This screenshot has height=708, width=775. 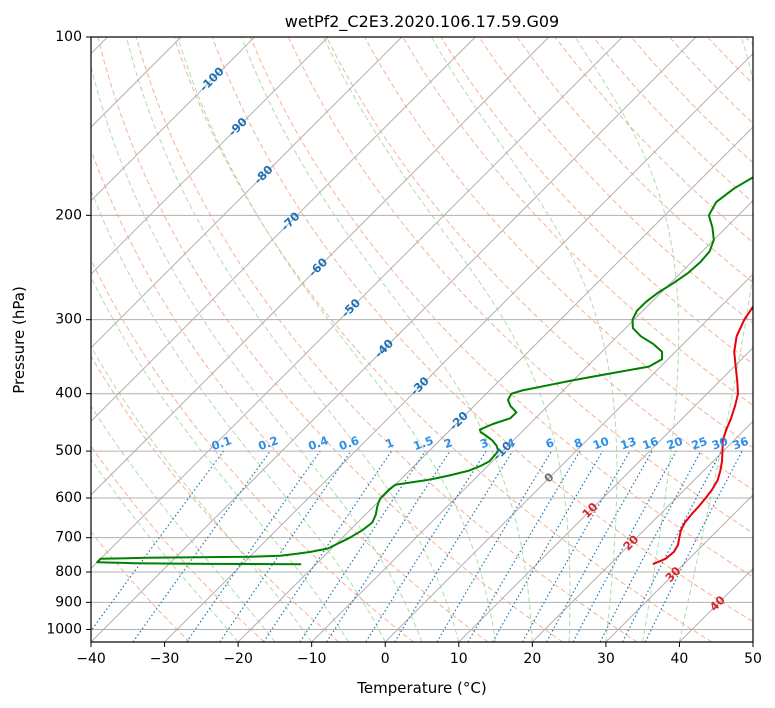 I want to click on x-tick-label: −30, so click(x=165, y=659).